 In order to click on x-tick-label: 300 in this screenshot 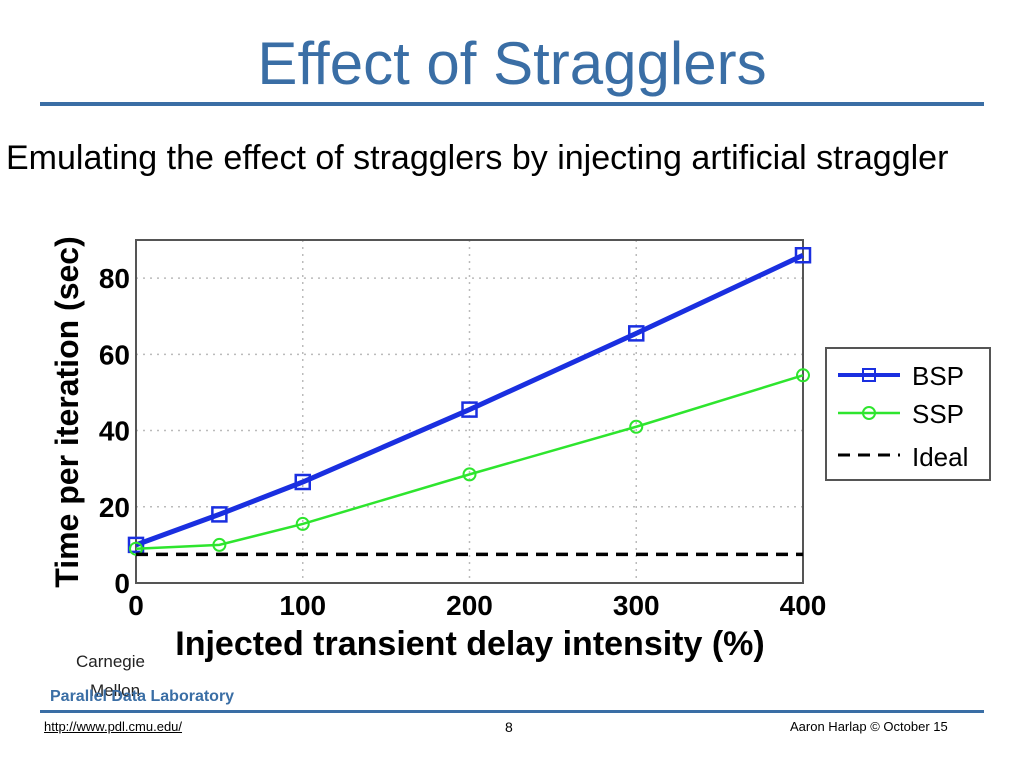, I will do `click(636, 605)`.